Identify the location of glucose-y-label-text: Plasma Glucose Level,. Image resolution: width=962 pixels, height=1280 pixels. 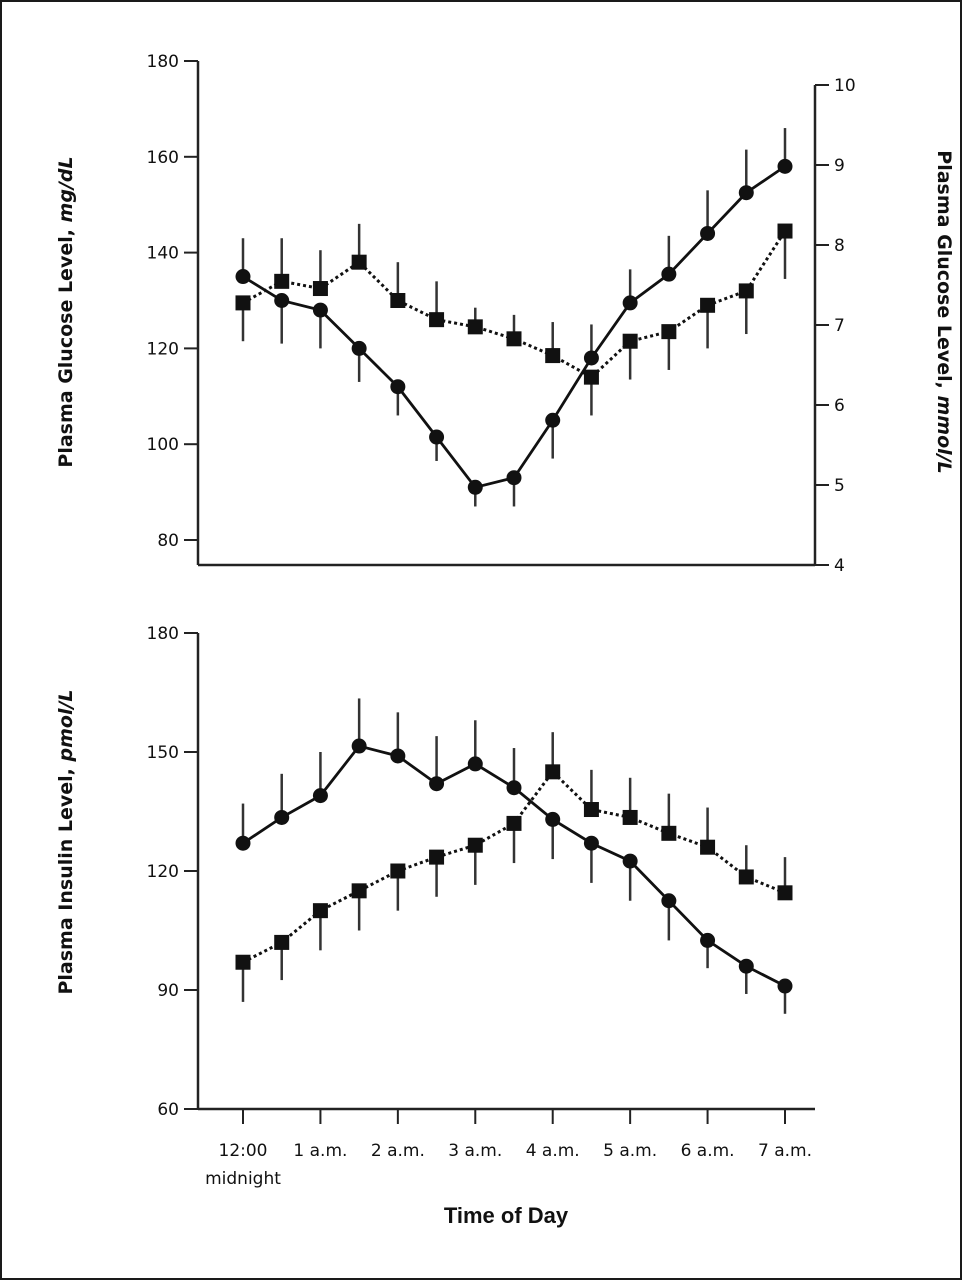
(66, 344).